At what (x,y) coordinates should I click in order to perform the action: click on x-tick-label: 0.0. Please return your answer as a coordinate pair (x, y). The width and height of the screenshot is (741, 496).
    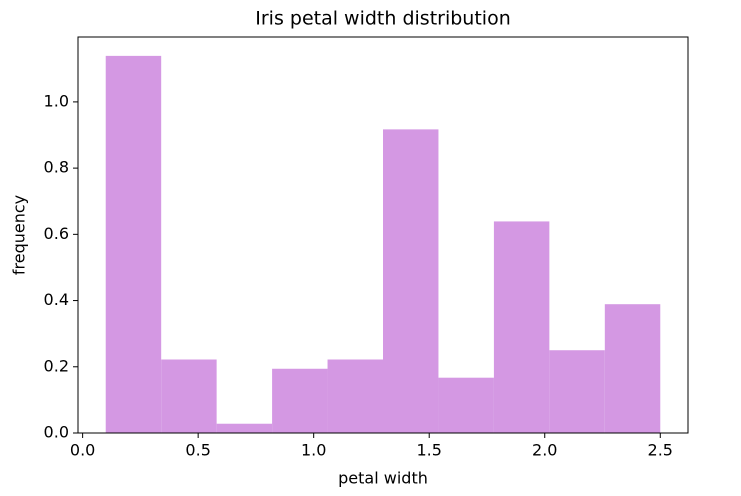
    Looking at the image, I should click on (82, 450).